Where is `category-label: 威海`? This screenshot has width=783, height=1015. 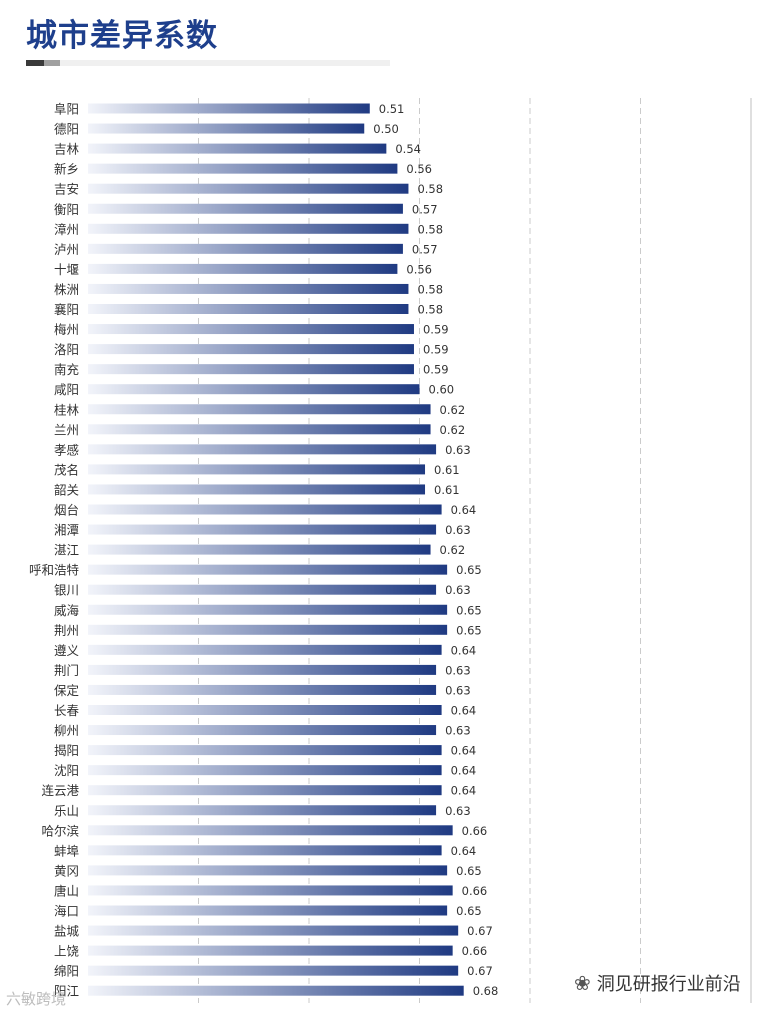
category-label: 威海 is located at coordinates (67, 610).